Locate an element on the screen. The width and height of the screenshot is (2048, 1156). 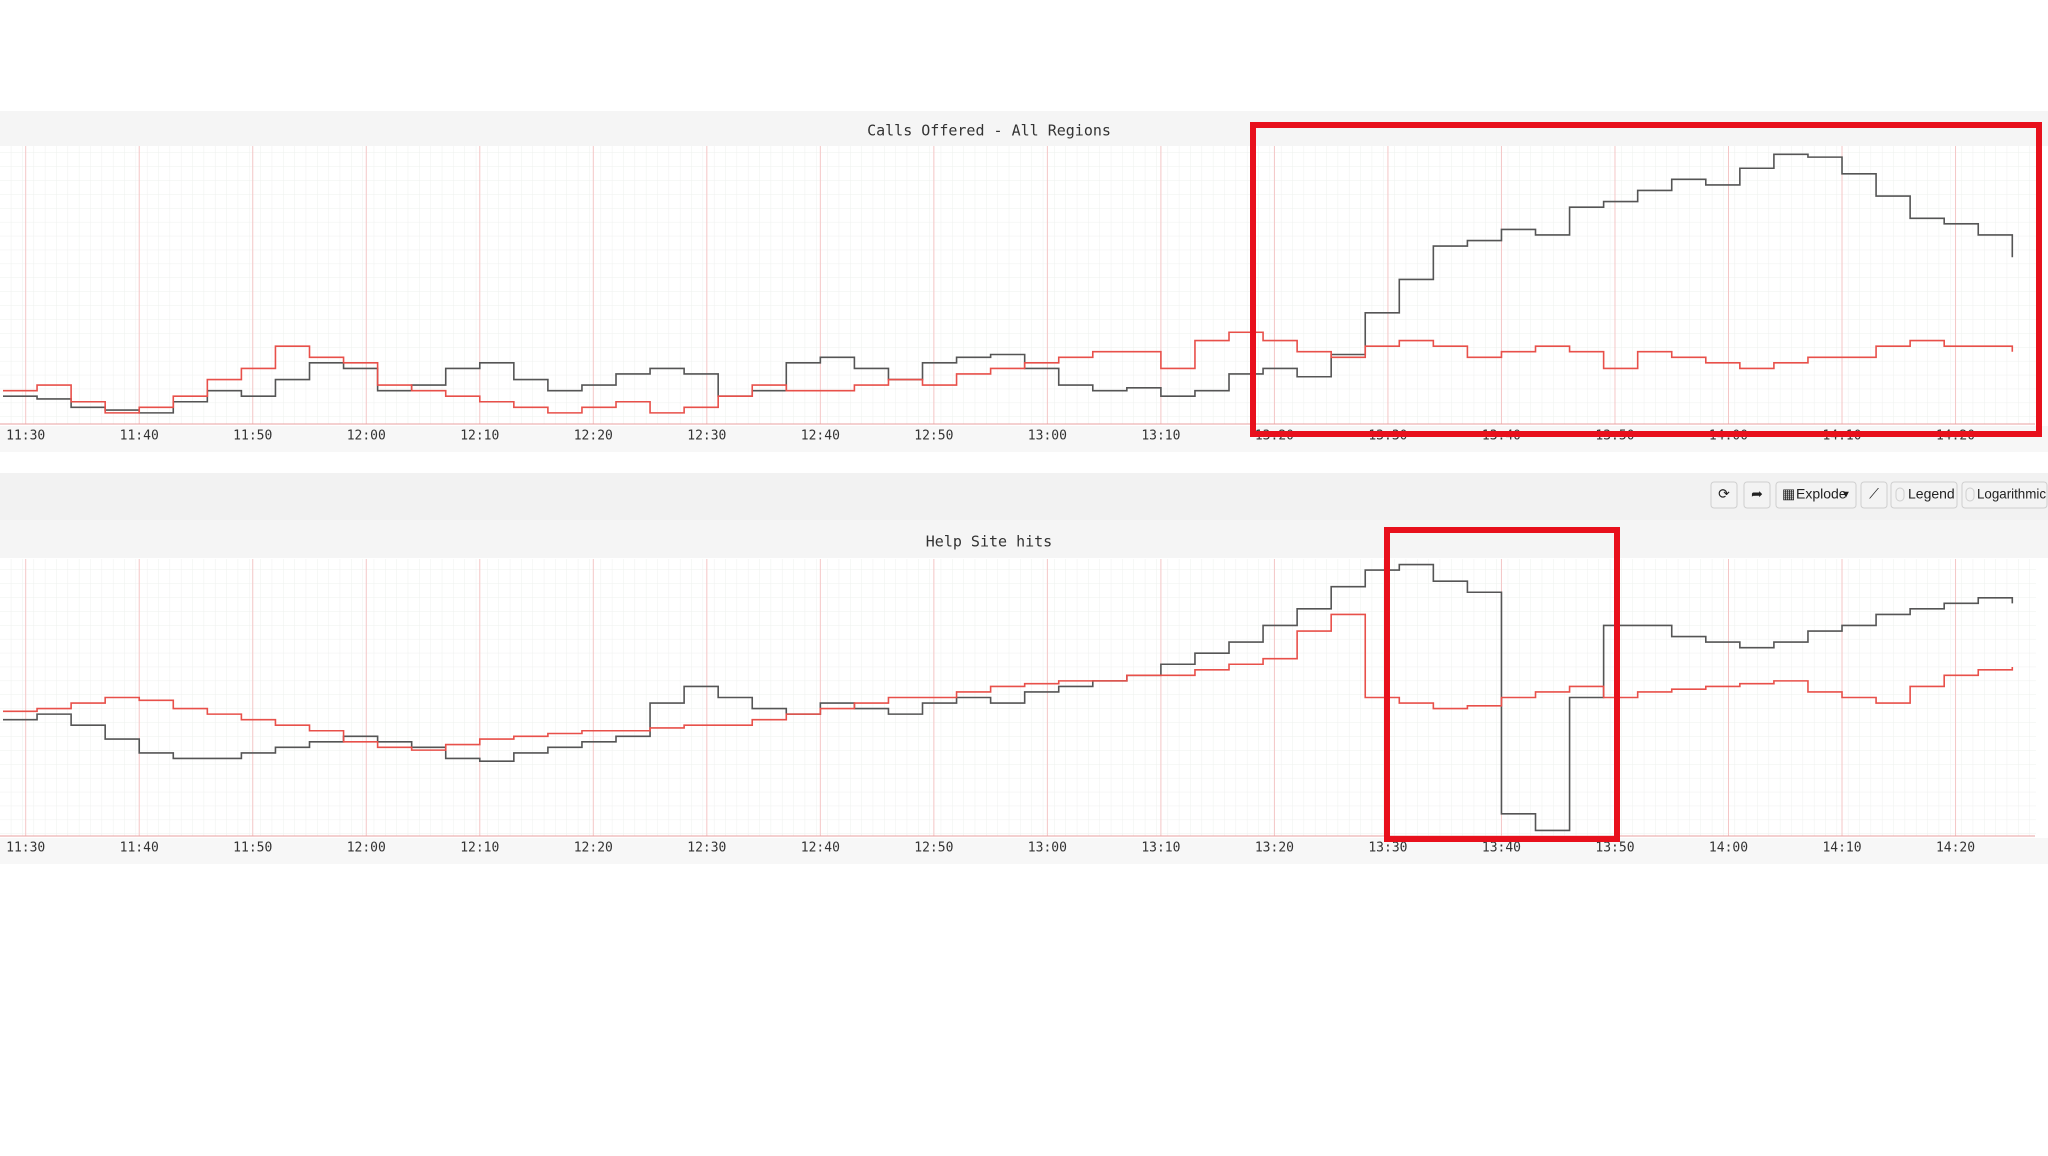
chart-title: Calls Offered - All Regions is located at coordinates (989, 131).